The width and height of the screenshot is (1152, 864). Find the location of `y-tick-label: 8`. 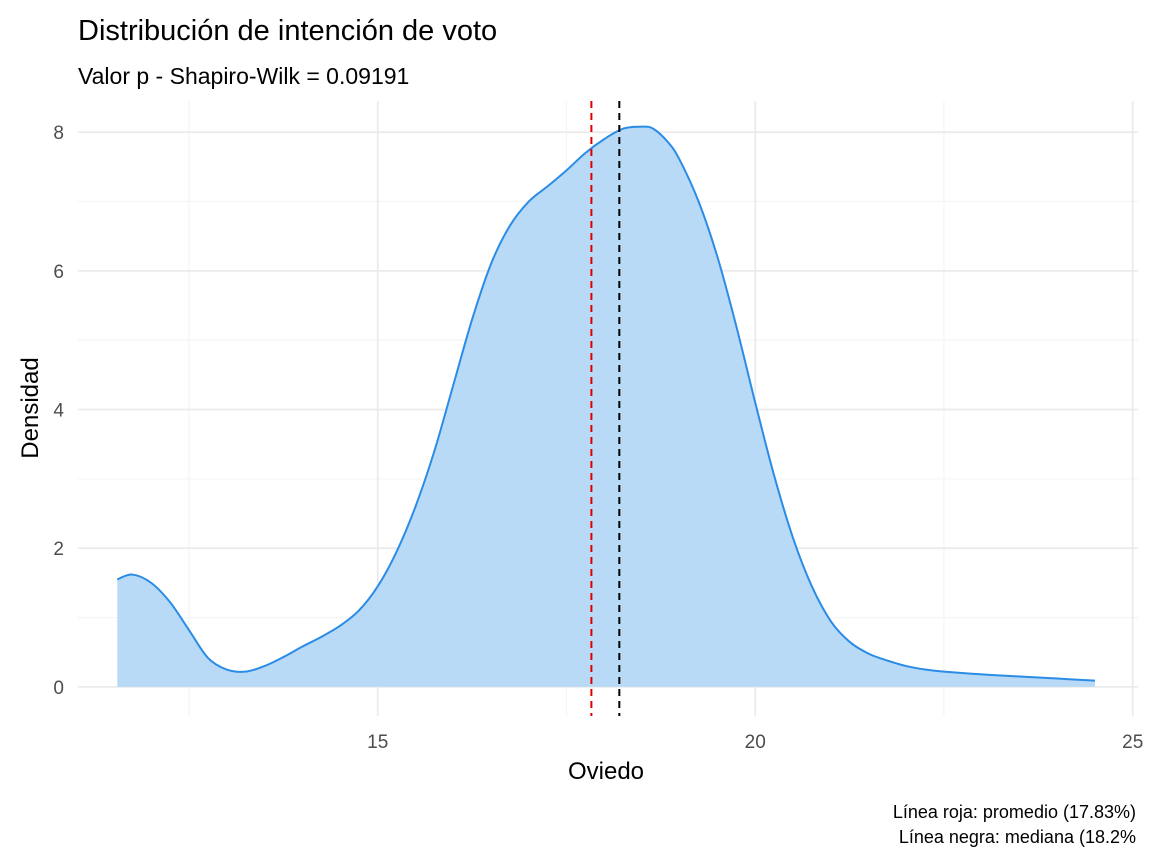

y-tick-label: 8 is located at coordinates (58, 133).